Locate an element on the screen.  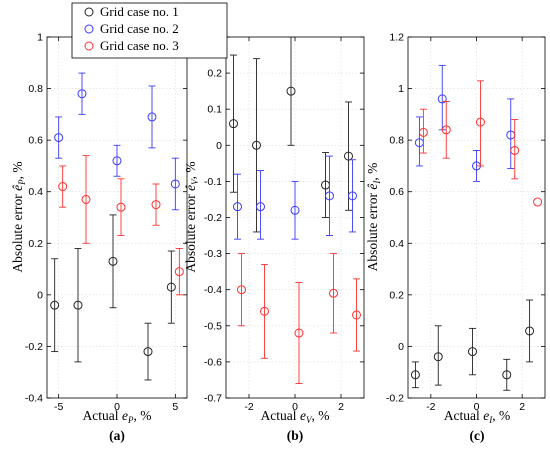
panel-label: (b) is located at coordinates (295, 435).